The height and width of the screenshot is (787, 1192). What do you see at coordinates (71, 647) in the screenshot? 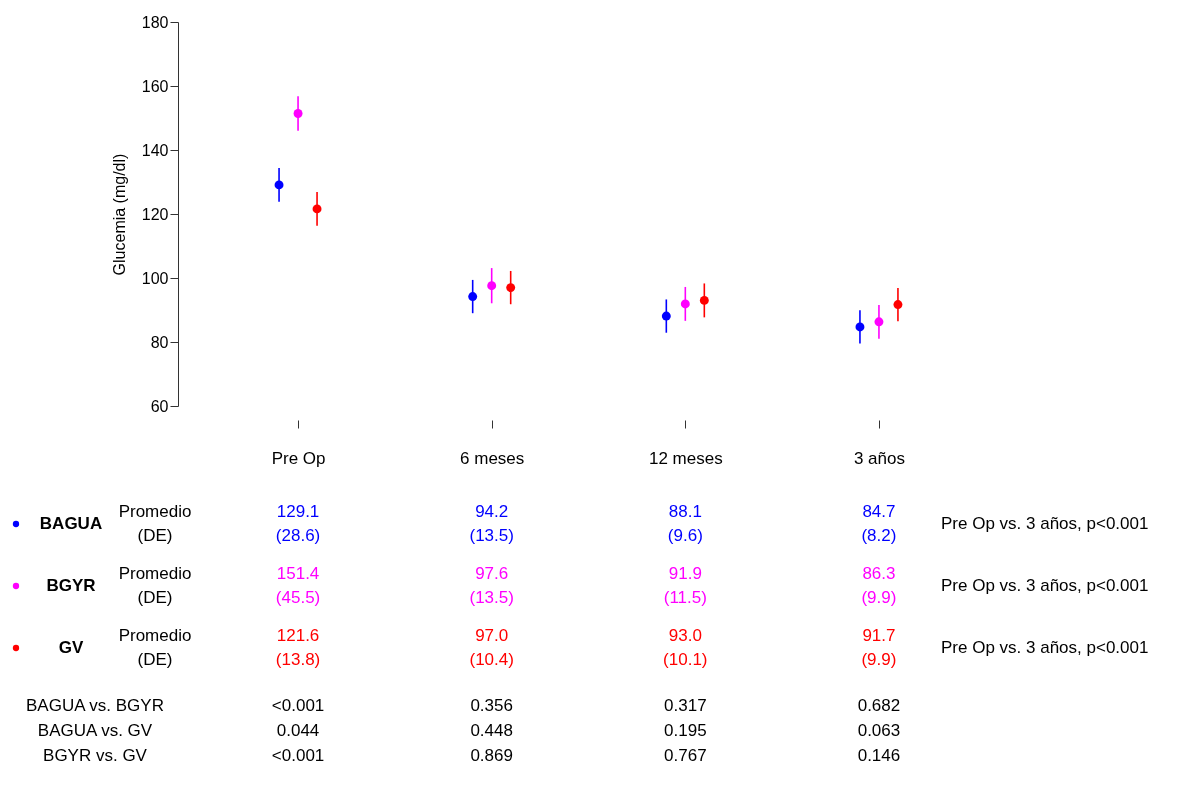
I see `legend-label: GV` at bounding box center [71, 647].